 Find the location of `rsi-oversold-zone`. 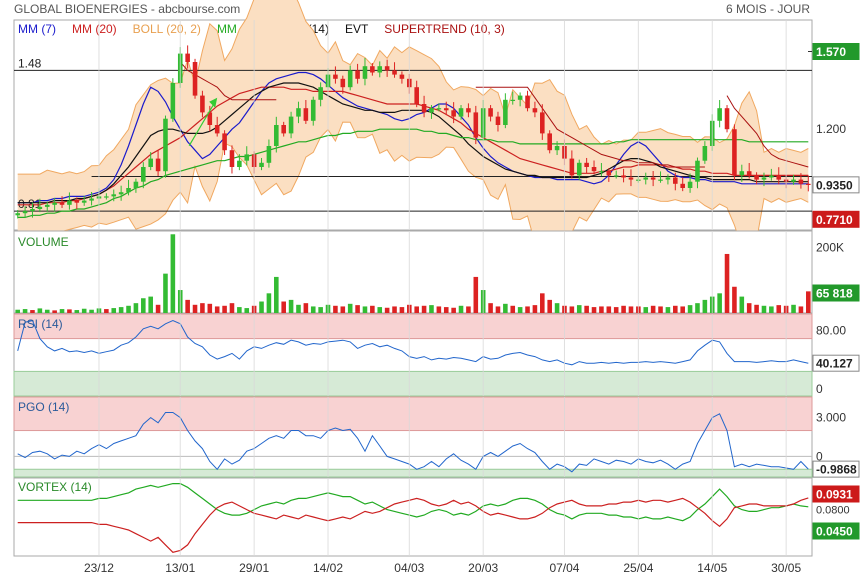

rsi-oversold-zone is located at coordinates (413, 383).